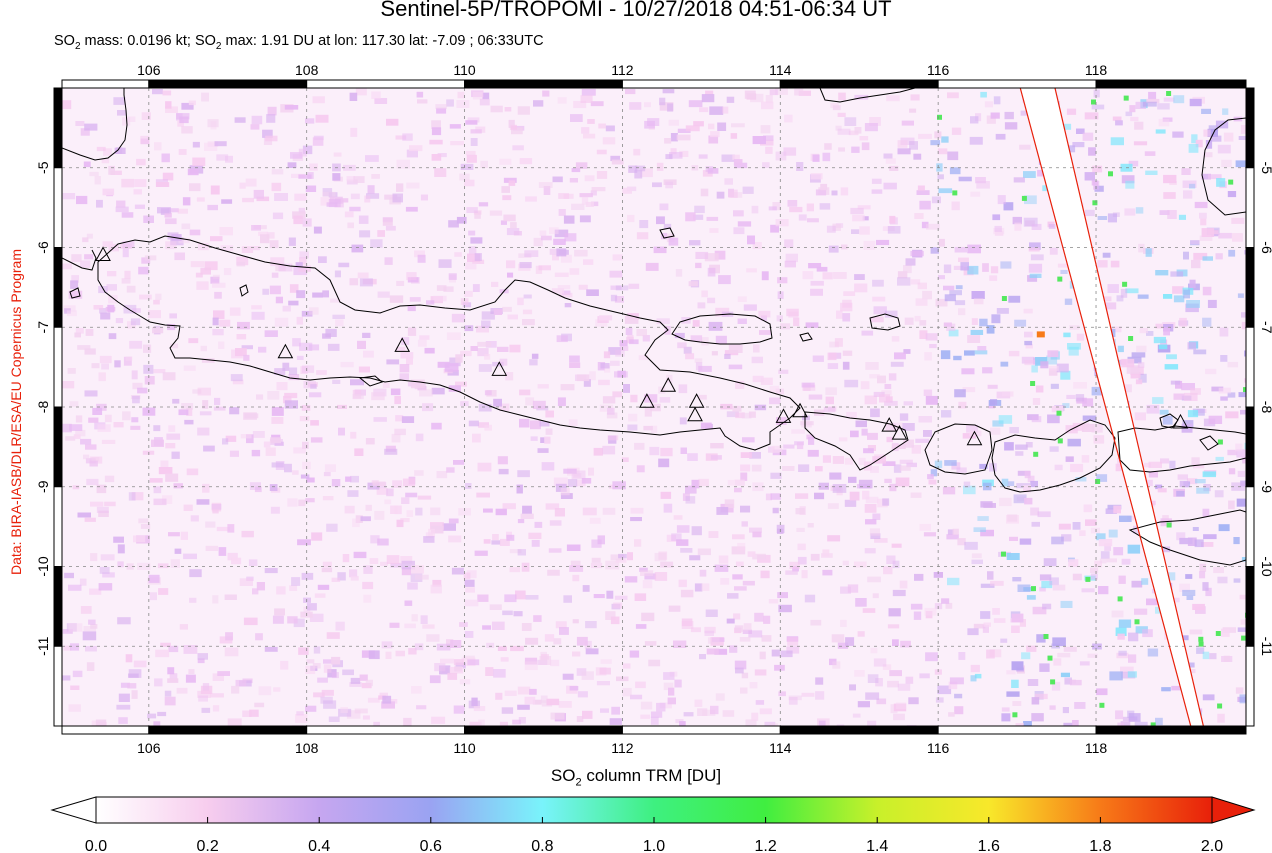 This screenshot has width=1272, height=853. What do you see at coordinates (1102, 705) in the screenshot?
I see `so2-pixel-high` at bounding box center [1102, 705].